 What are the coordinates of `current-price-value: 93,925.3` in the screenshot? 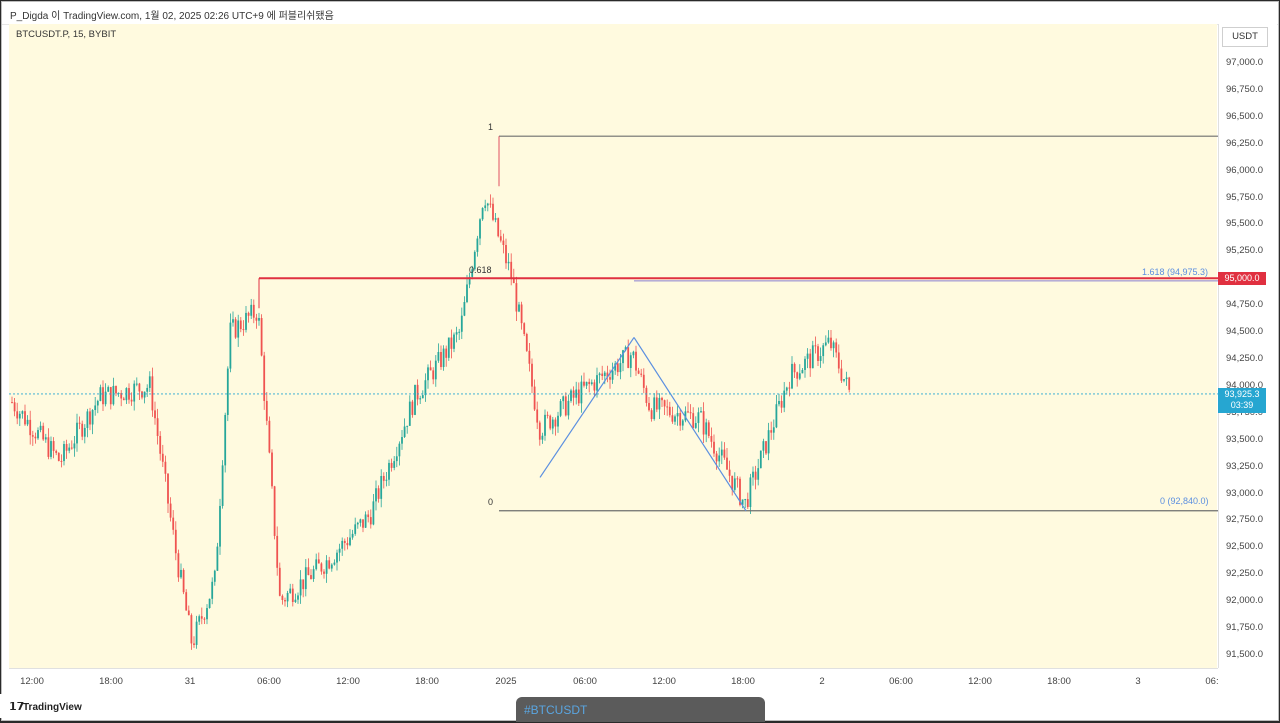 It's located at (1242, 394).